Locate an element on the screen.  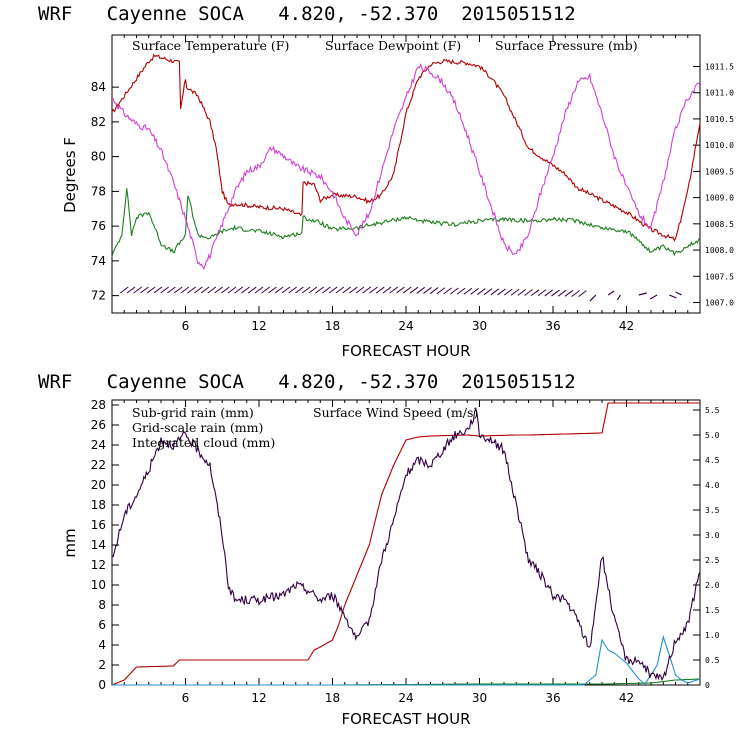
x-tick-label: 24 is located at coordinates (405, 698).